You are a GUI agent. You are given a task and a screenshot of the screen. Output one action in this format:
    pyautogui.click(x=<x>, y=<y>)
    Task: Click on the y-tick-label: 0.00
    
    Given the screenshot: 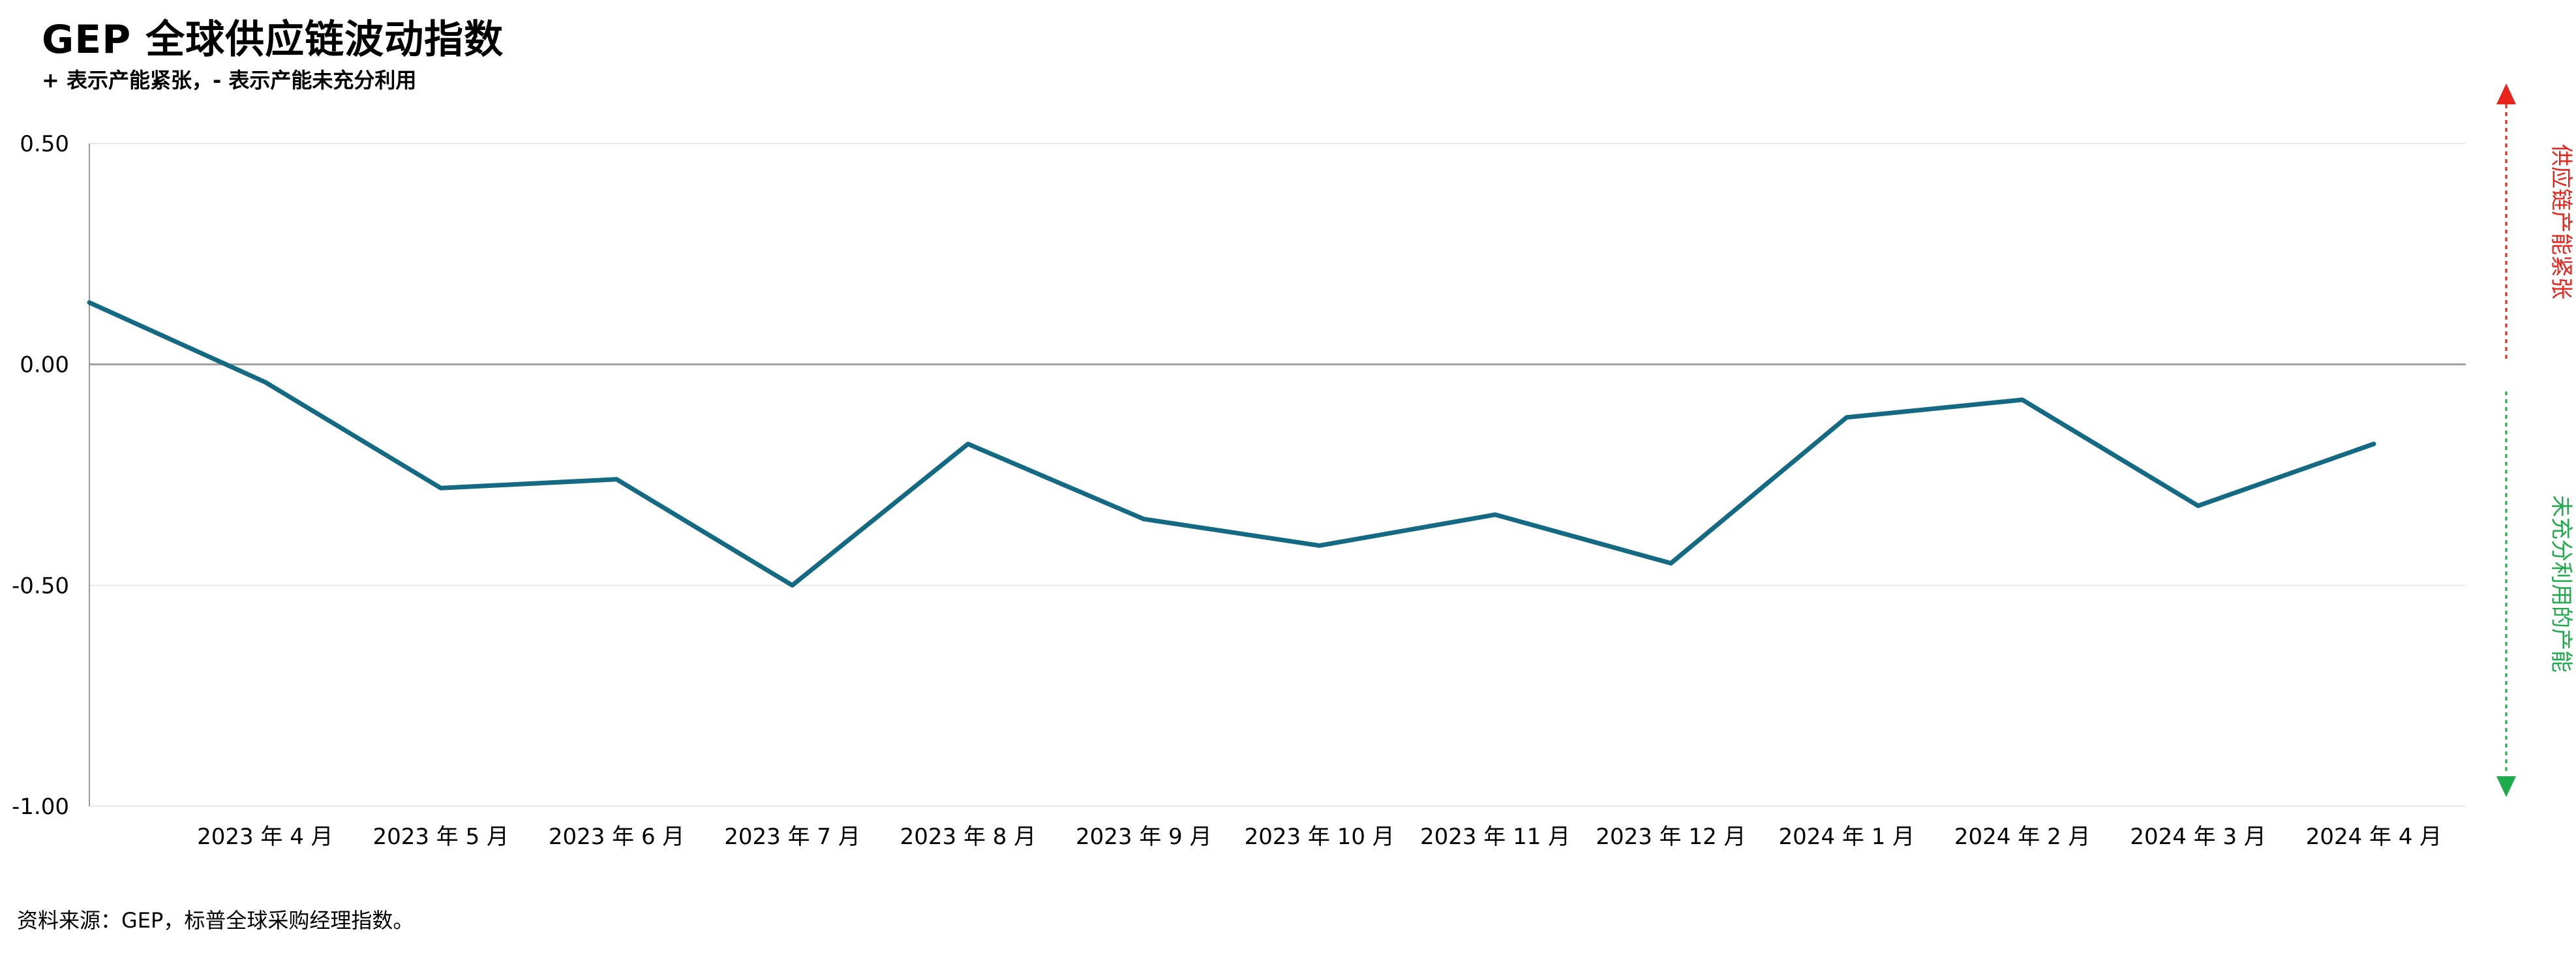 What is the action you would take?
    pyautogui.click(x=45, y=365)
    